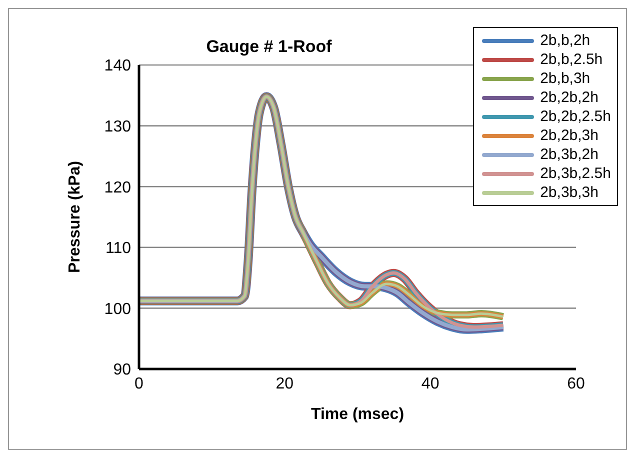 The width and height of the screenshot is (633, 450). Describe the element at coordinates (565, 40) in the screenshot. I see `legend-label: 2b,b,2h` at that location.